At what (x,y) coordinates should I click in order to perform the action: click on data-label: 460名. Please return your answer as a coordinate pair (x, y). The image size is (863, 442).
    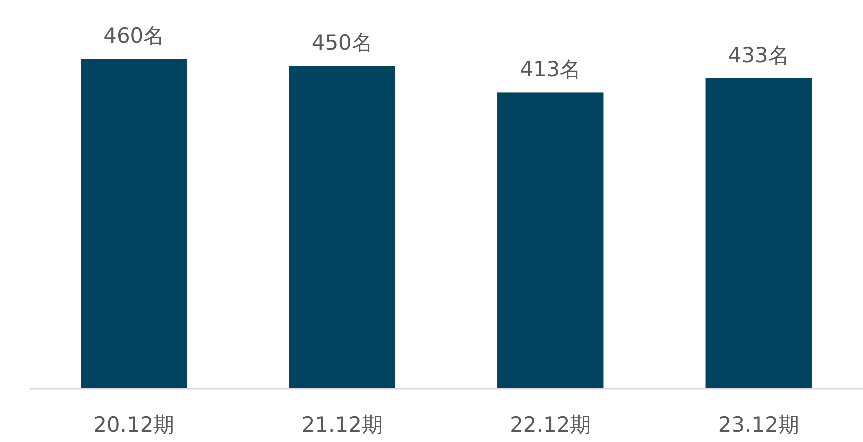
    Looking at the image, I should click on (134, 36).